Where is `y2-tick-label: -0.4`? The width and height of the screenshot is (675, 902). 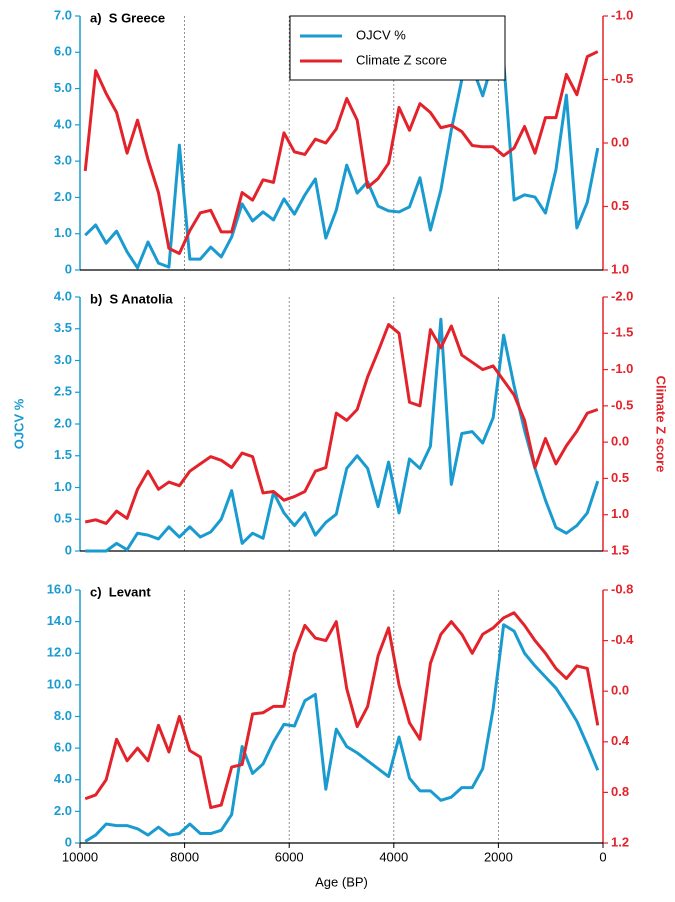
y2-tick-label: -0.4 is located at coordinates (622, 639).